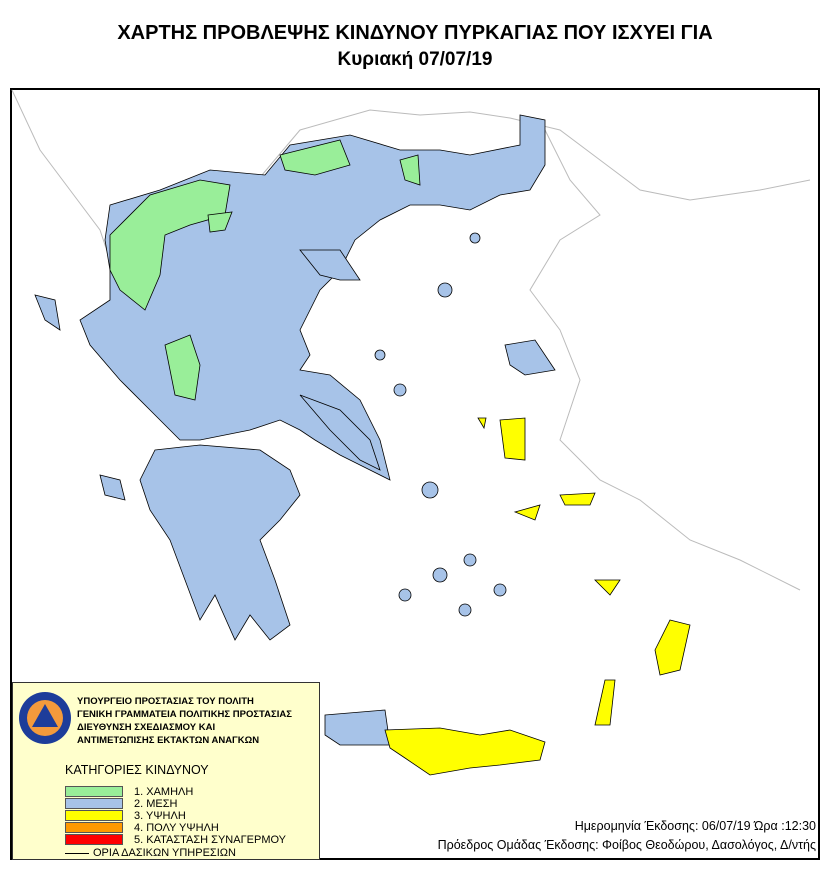 This screenshot has height=872, width=830. What do you see at coordinates (165, 701) in the screenshot?
I see `org-line: ΥΠΟΥΡΓΕΙΟ ΠΡΟΣΤΑΣΙΑΣ ΤΟΥ ΠΟΛΙΤΗ` at bounding box center [165, 701].